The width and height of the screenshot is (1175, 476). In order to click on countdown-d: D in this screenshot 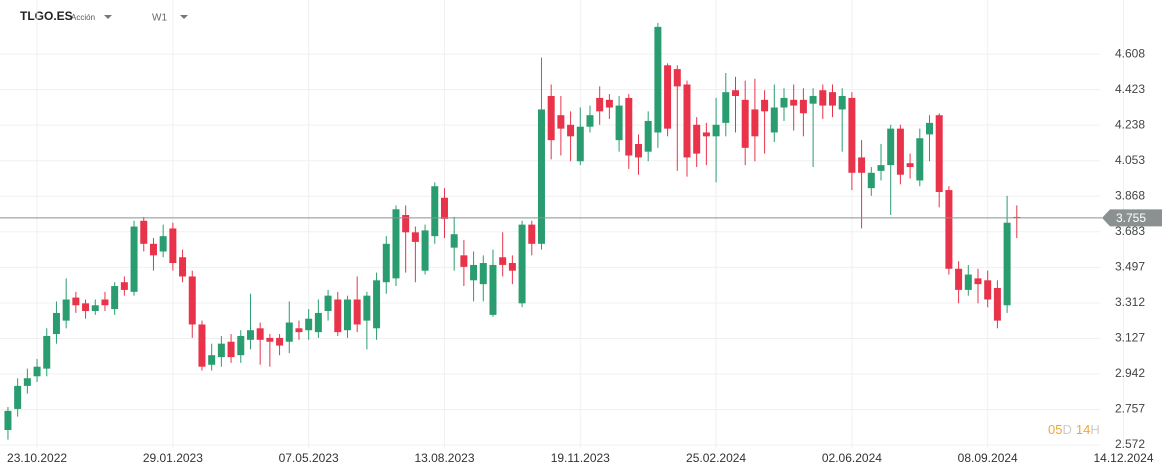, I will do `click(1066, 429)`.